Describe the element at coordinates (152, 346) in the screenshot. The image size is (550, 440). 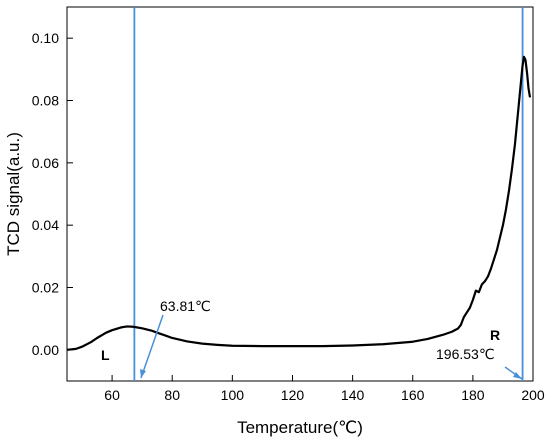
I see `marker-arrow` at that location.